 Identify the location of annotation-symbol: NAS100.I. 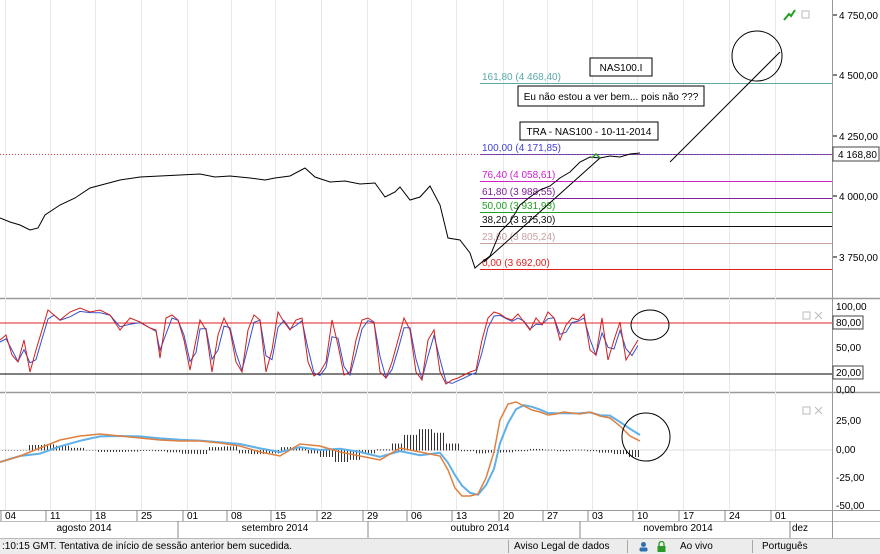
(621, 67).